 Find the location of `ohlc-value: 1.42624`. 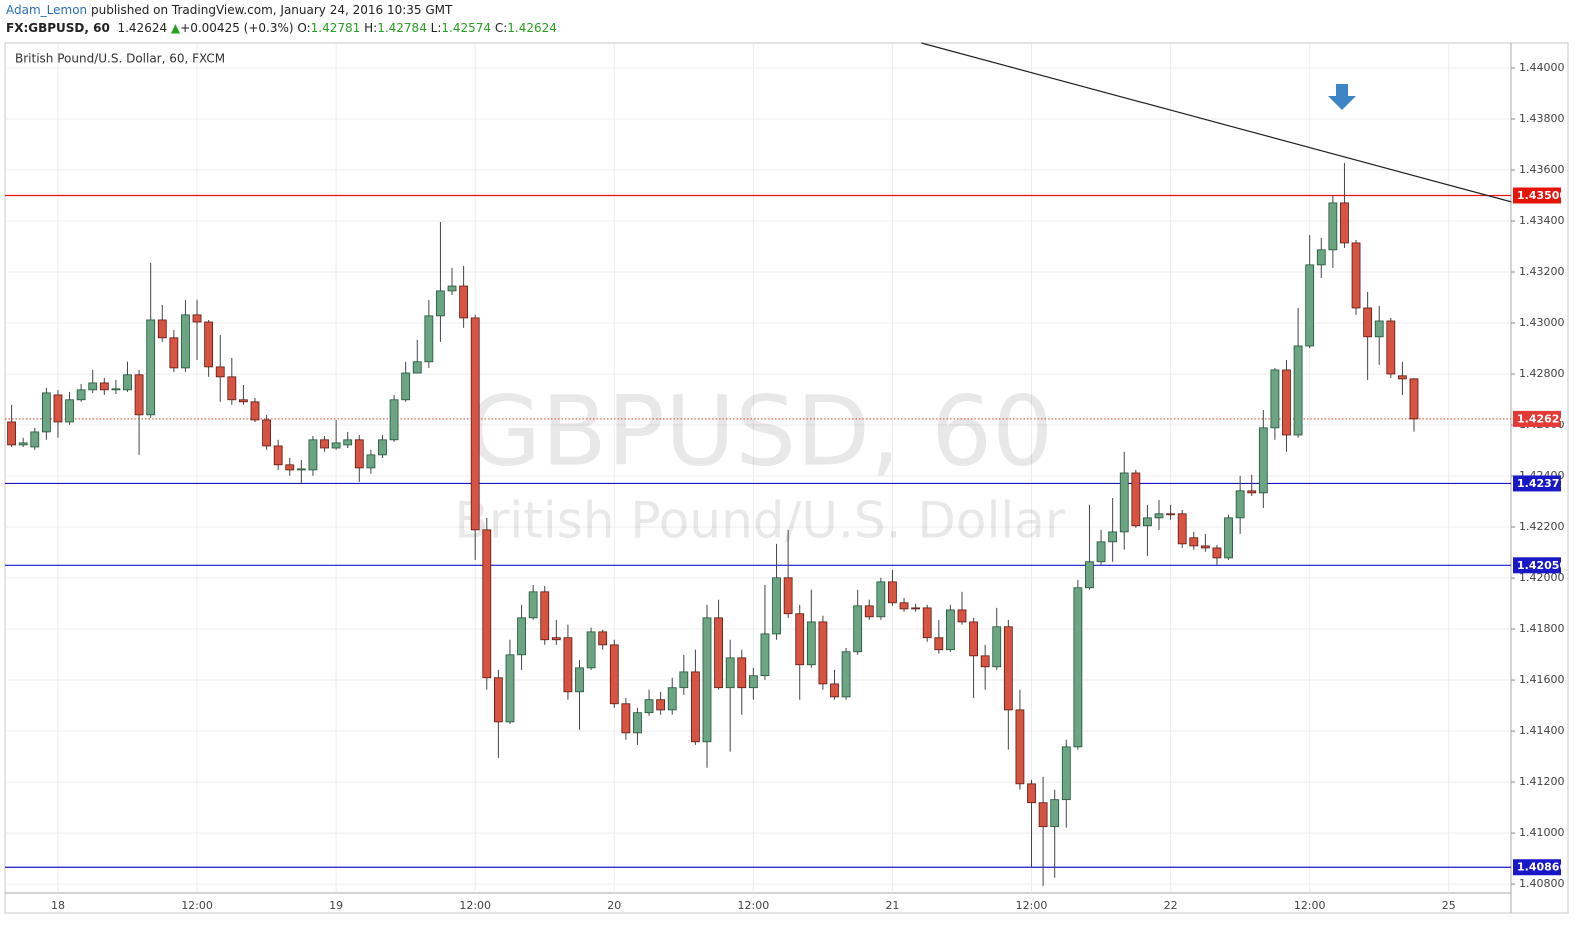

ohlc-value: 1.42624 is located at coordinates (532, 28).